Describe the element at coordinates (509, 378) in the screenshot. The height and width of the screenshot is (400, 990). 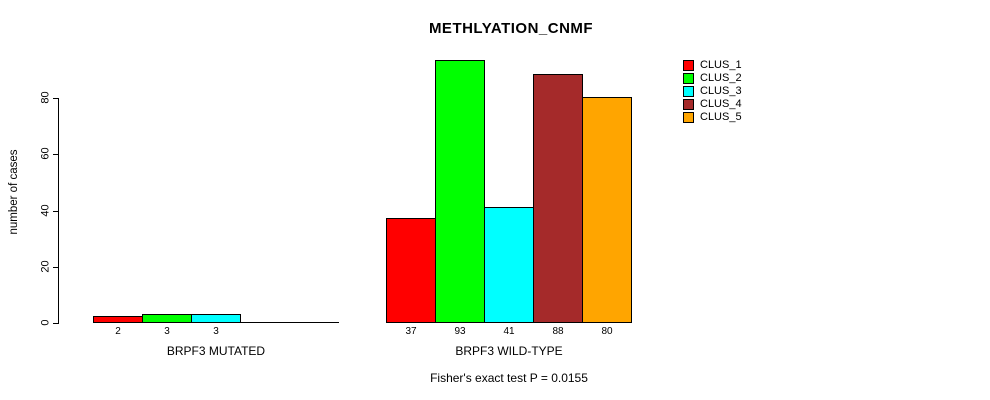
I see `fisher-test-caption: Fisher's exact test P = 0.0155` at that location.